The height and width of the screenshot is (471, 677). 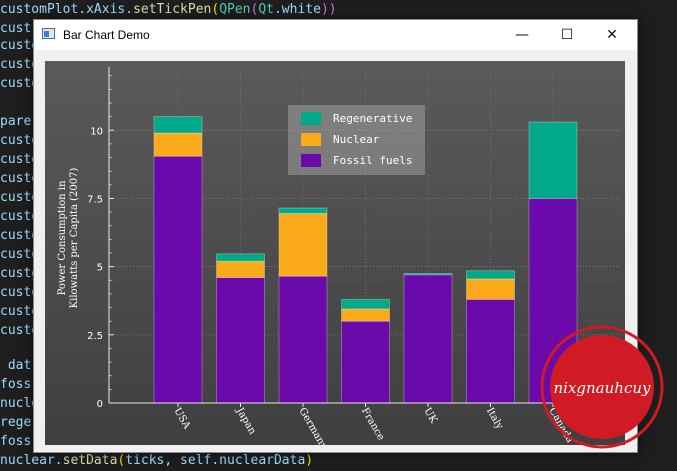 What do you see at coordinates (329, 9) in the screenshot?
I see `code-token: ))` at bounding box center [329, 9].